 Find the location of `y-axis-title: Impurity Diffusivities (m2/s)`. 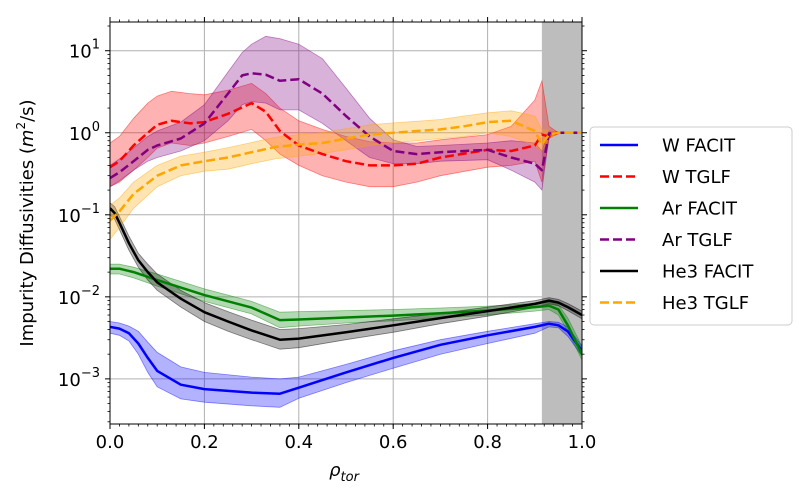

y-axis-title: Impurity Diffusivities (m2/s) is located at coordinates (26, 222).